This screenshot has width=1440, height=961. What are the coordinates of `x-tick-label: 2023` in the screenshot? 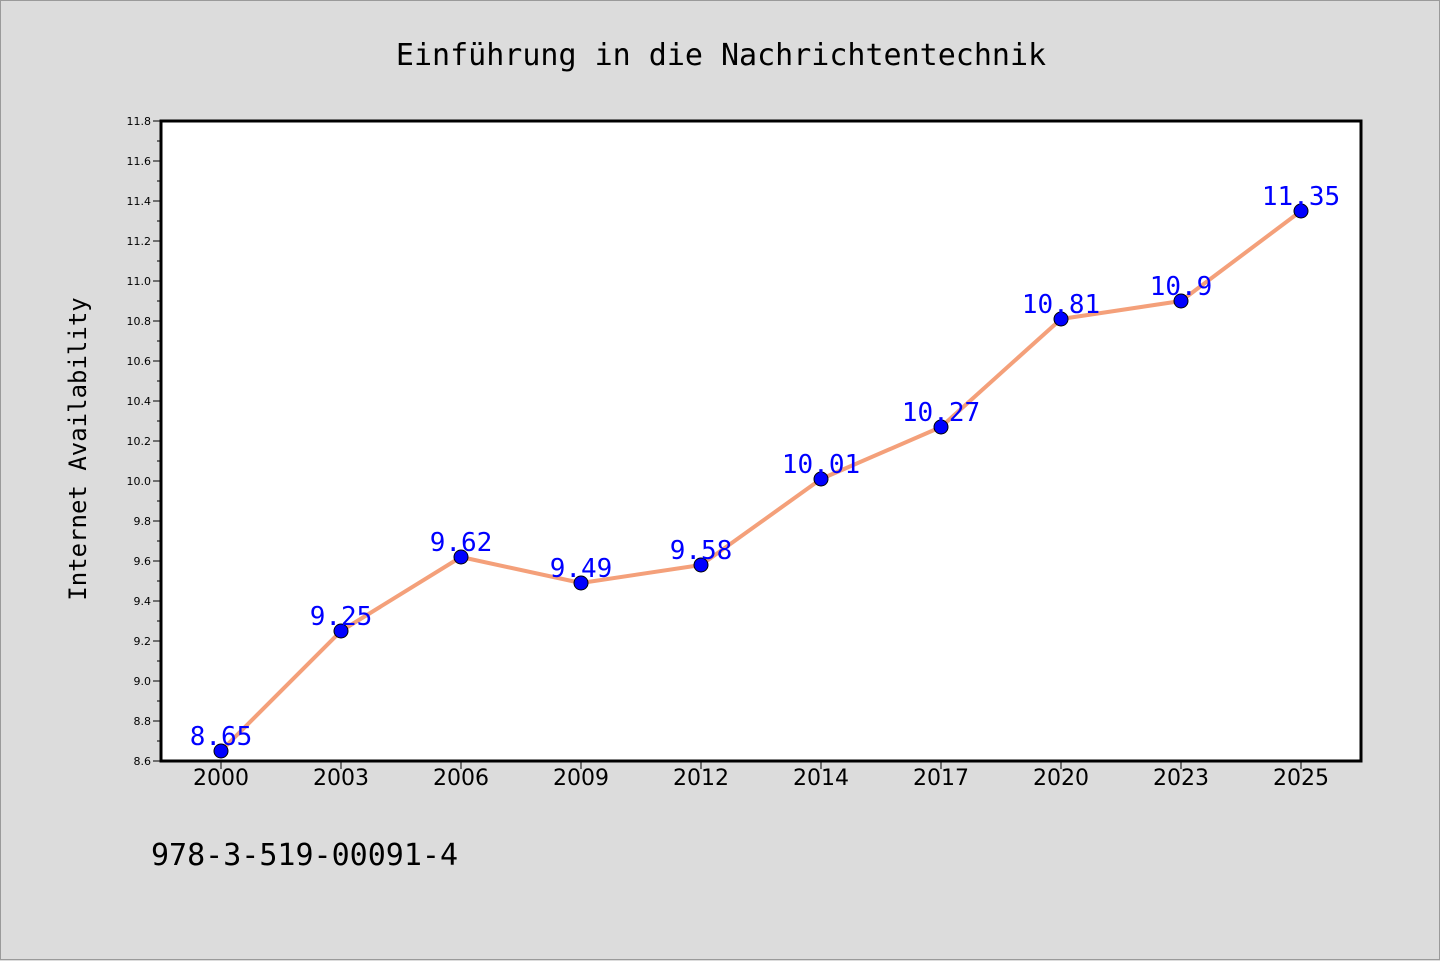 It's located at (1181, 778).